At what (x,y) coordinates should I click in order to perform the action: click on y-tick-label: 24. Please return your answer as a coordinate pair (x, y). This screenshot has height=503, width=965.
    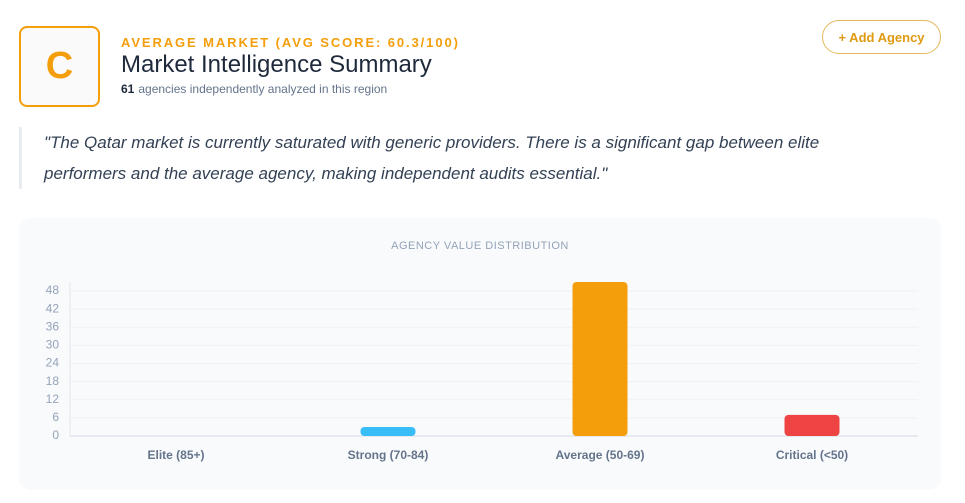
    Looking at the image, I should click on (53, 363).